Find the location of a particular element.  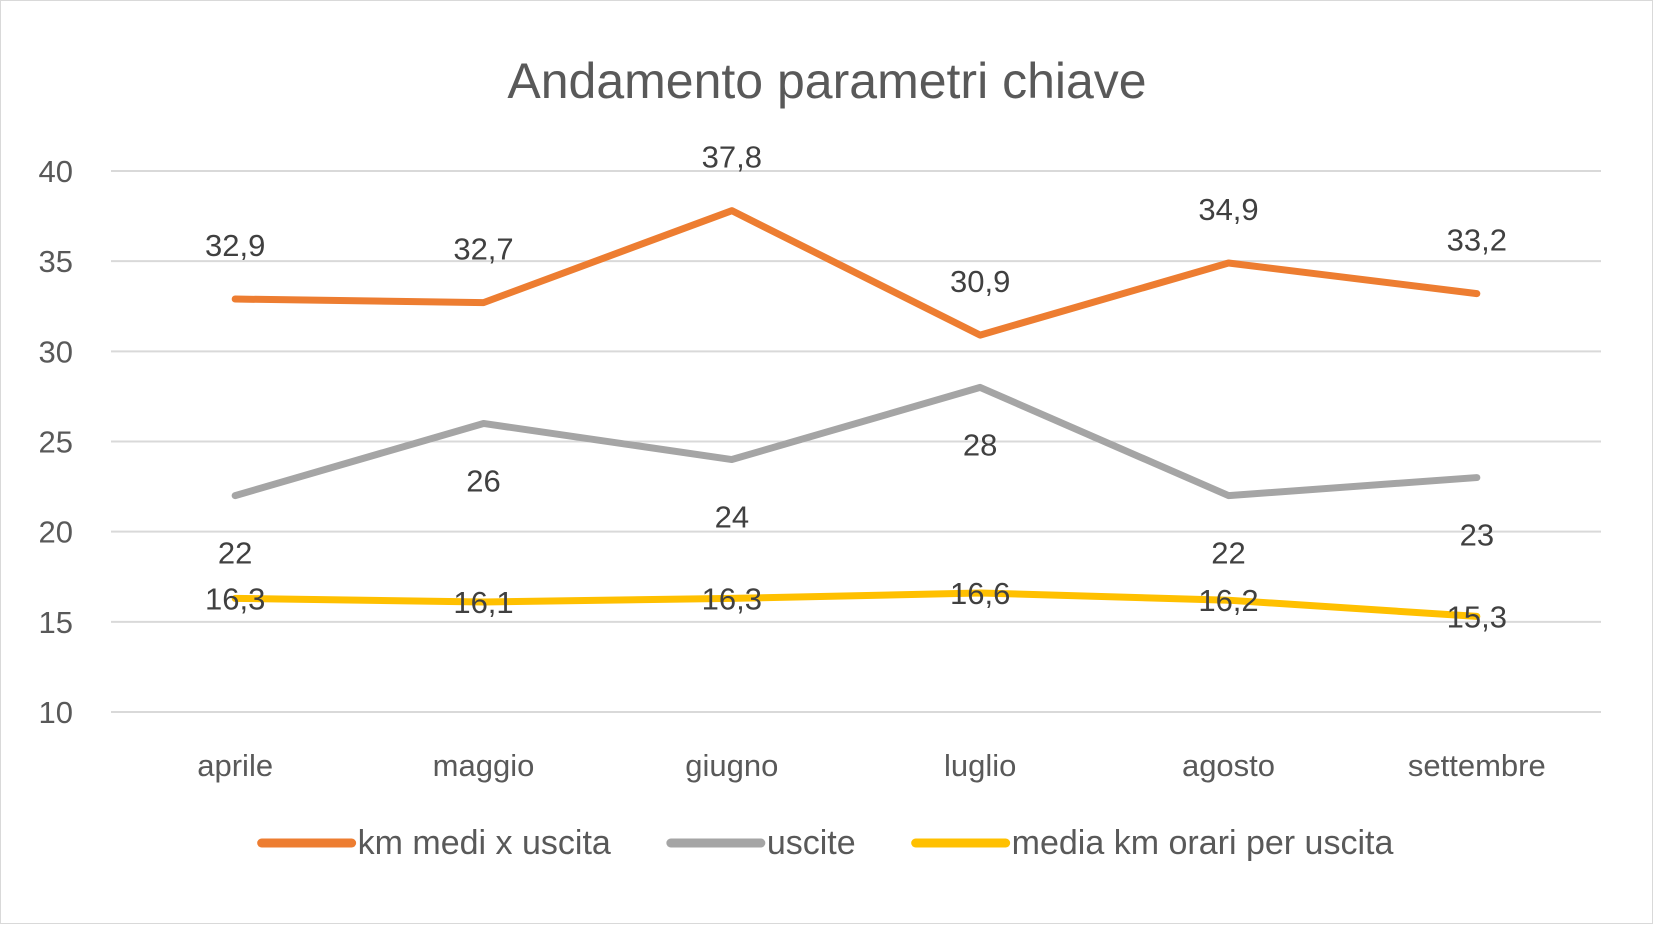

y-tick-label: 25 is located at coordinates (56, 442).